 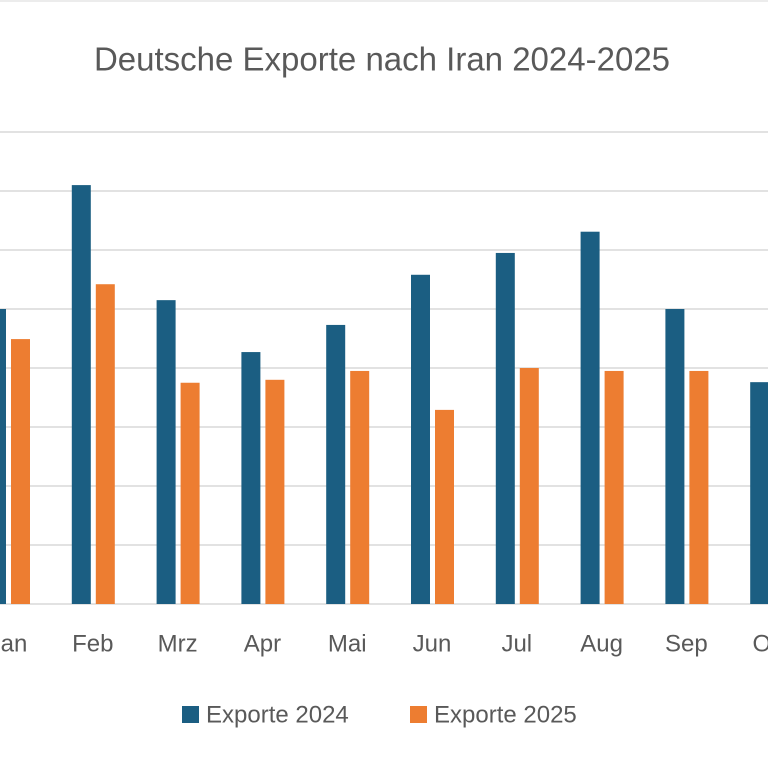 I want to click on x-tick-label: Apr, so click(x=262, y=643).